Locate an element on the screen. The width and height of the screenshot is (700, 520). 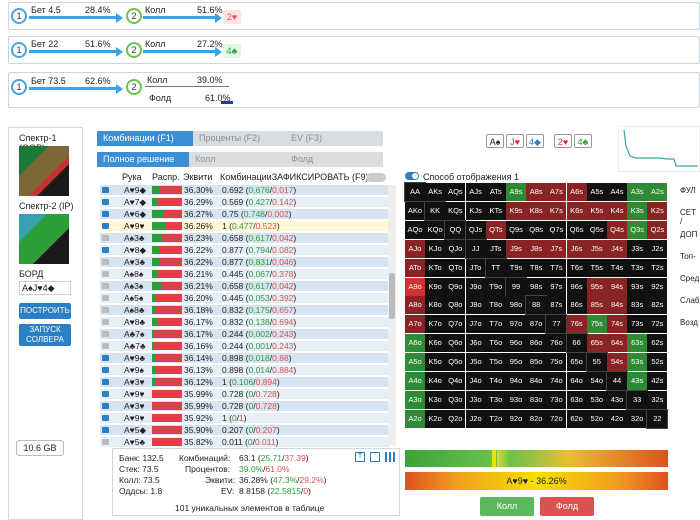
hand-grid-cell: J5o is located at coordinates (475, 362).